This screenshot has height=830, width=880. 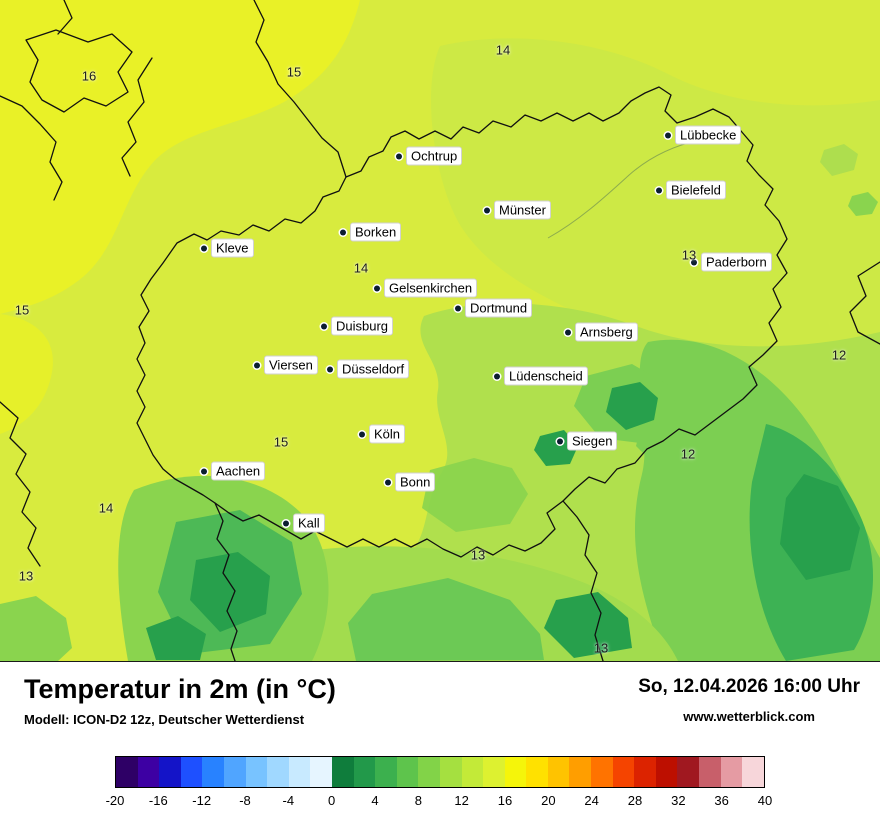 I want to click on city-label: Kleve, so click(x=232, y=248).